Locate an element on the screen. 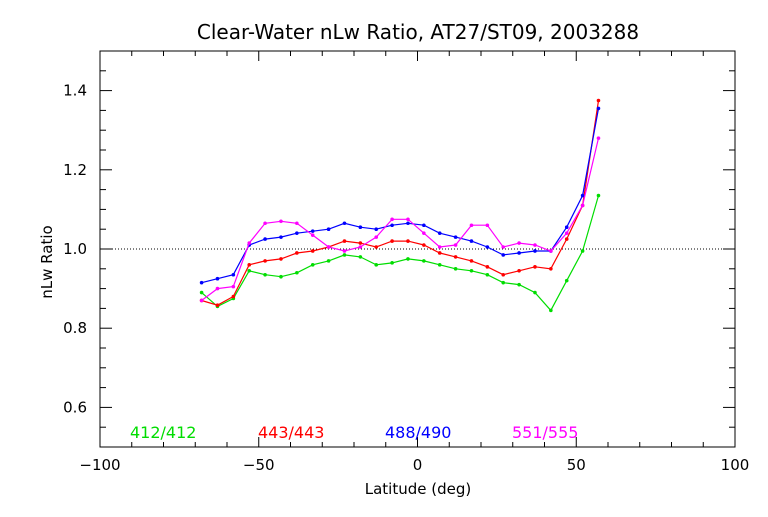 This screenshot has height=517, width=768. y-tick-label: 0.8 is located at coordinates (75, 328).